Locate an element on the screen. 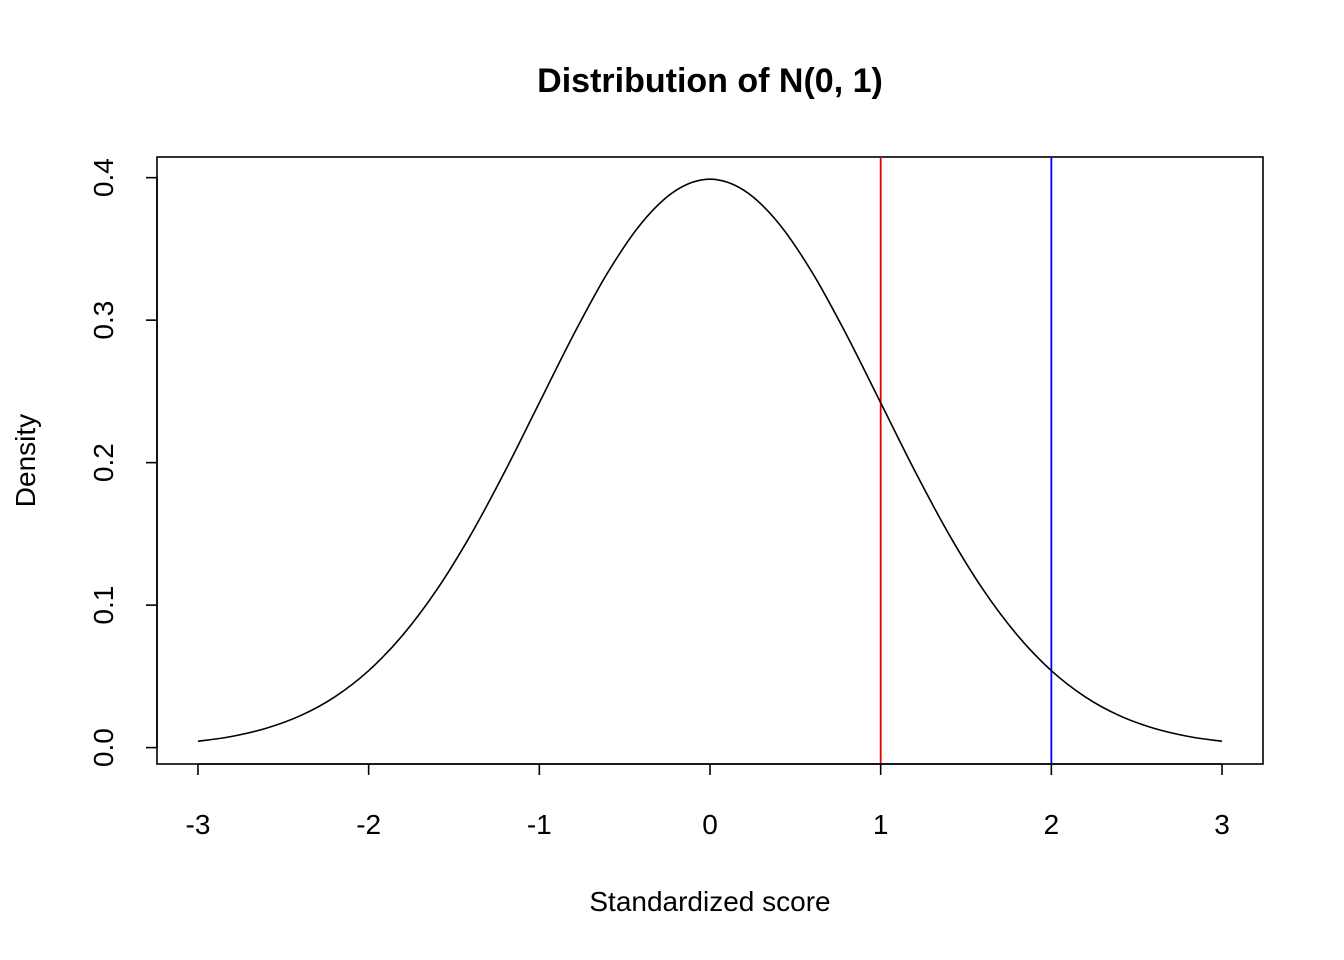 This screenshot has height=960, width=1344. y-tick-label: 0.2 is located at coordinates (103, 462).